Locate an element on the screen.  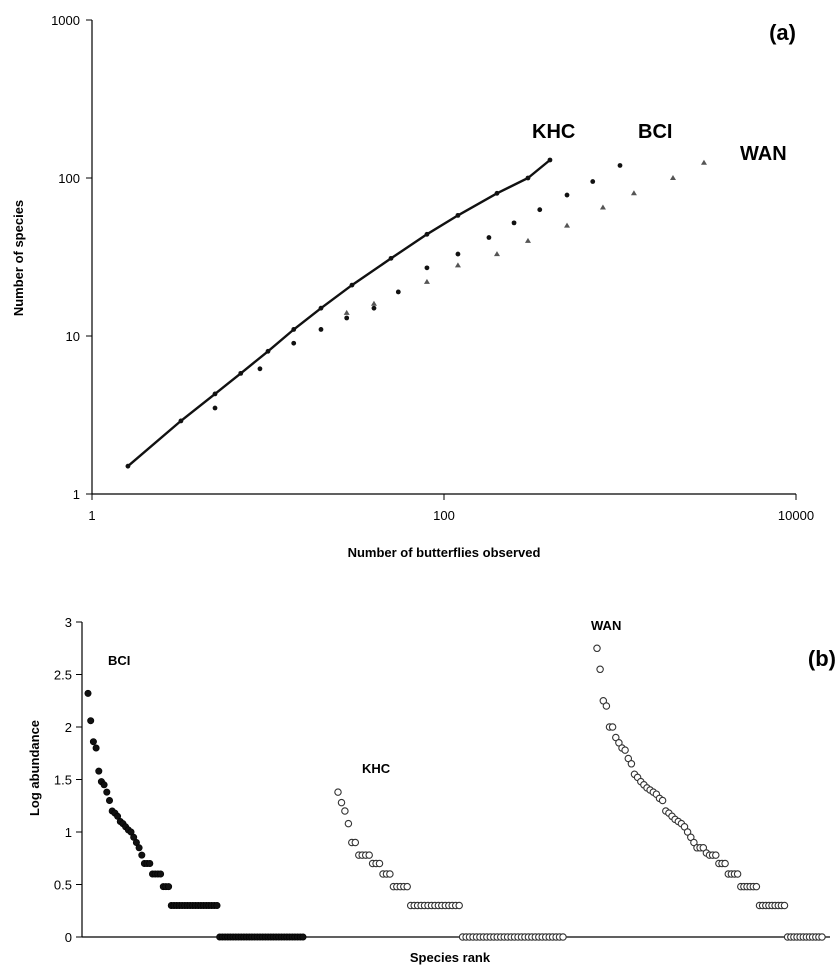
panel-a-x-tick-label: 100 is located at coordinates (444, 515).